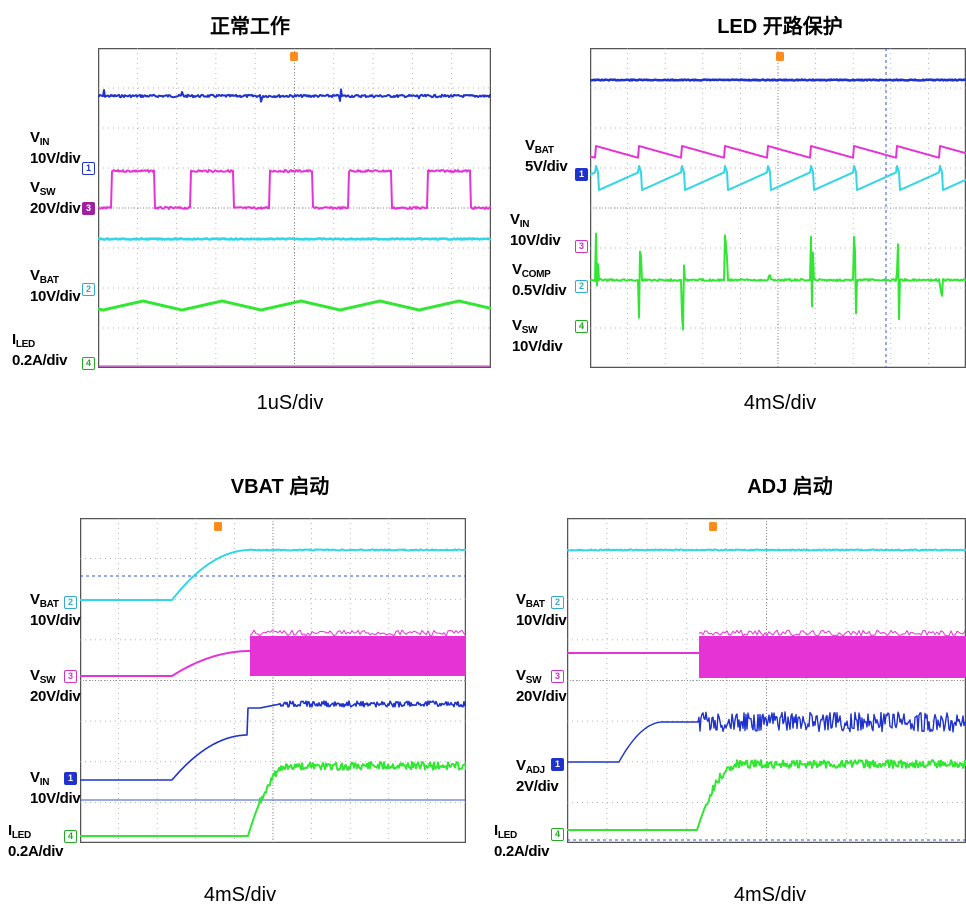  I want to click on timebase-label: 1uS/div, so click(290, 403).